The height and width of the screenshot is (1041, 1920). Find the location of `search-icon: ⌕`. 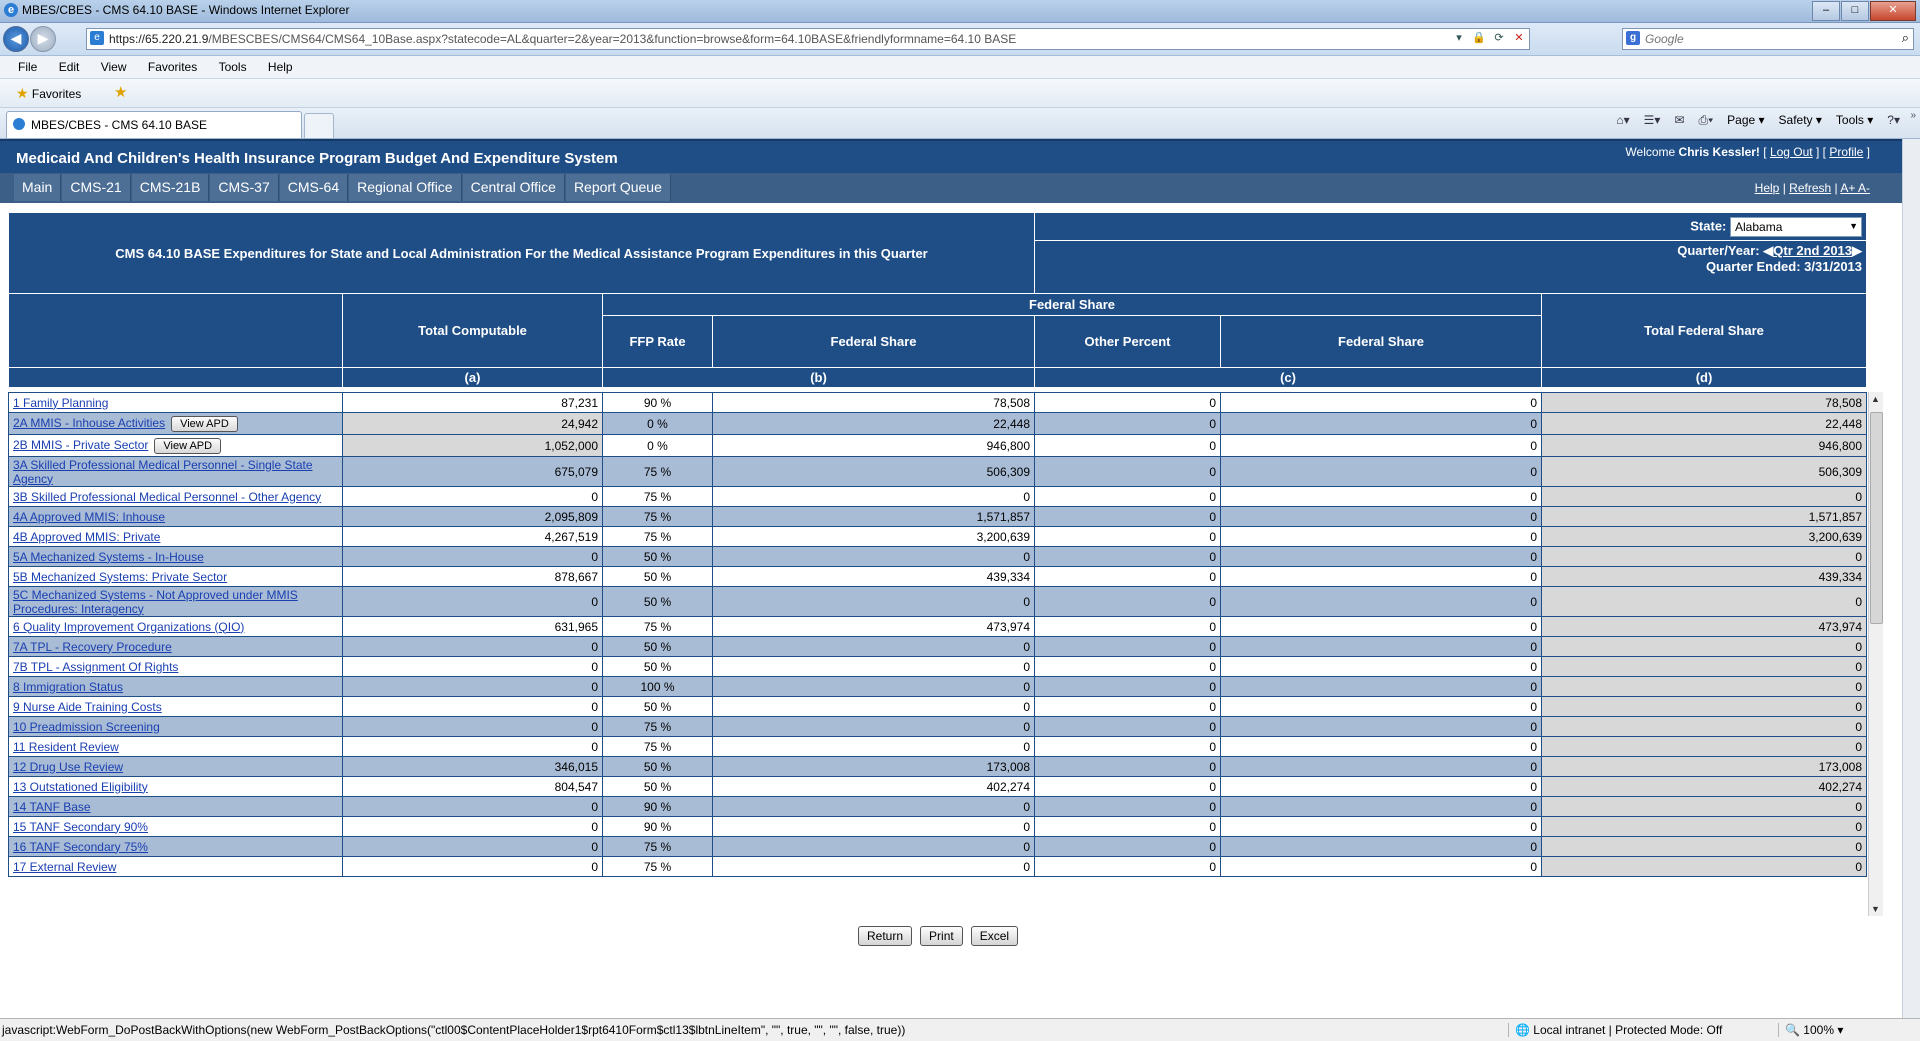

search-icon: ⌕ is located at coordinates (1905, 37).